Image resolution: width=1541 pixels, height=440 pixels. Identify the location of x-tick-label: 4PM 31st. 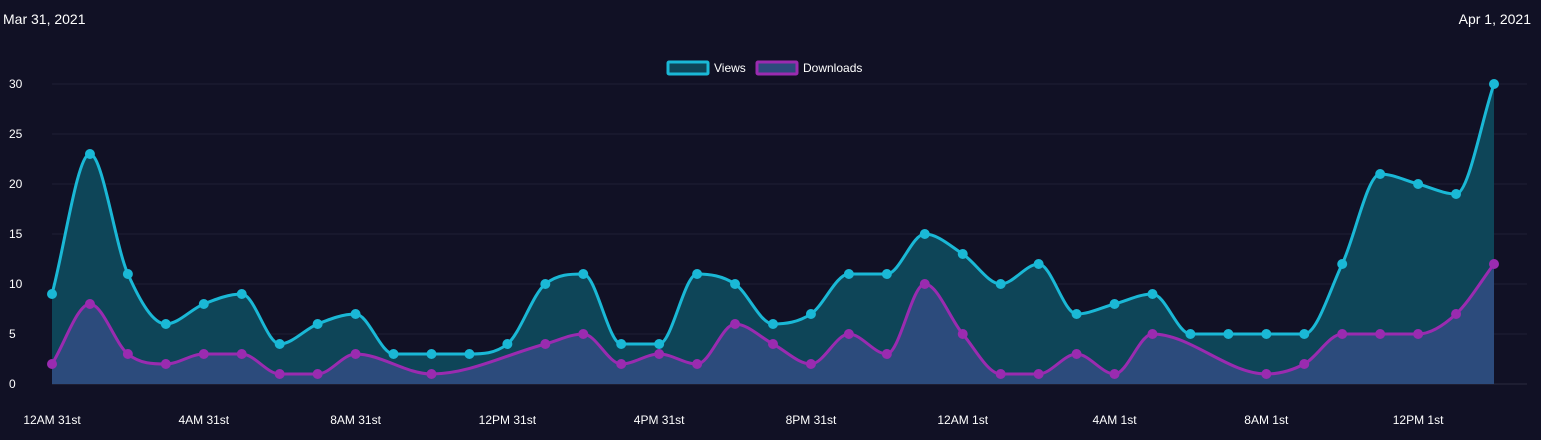
(659, 420).